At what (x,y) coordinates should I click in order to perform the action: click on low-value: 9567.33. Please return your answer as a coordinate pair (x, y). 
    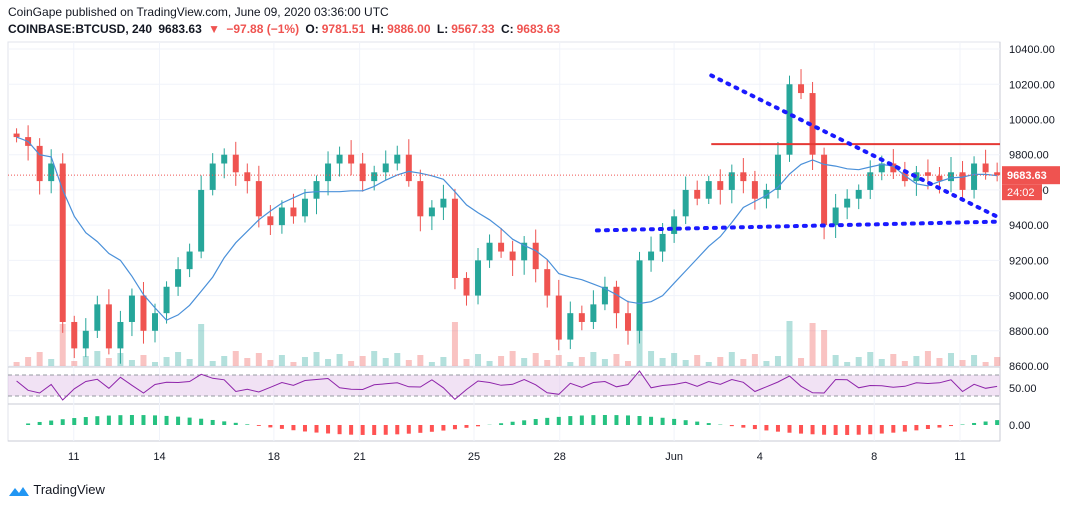
    Looking at the image, I should click on (473, 29).